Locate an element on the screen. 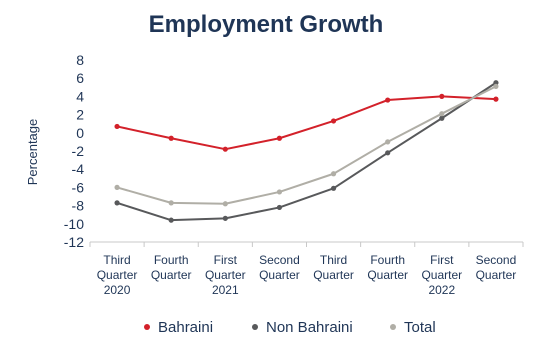 The image size is (533, 340). y-axis-label: Percentage is located at coordinates (32, 152).